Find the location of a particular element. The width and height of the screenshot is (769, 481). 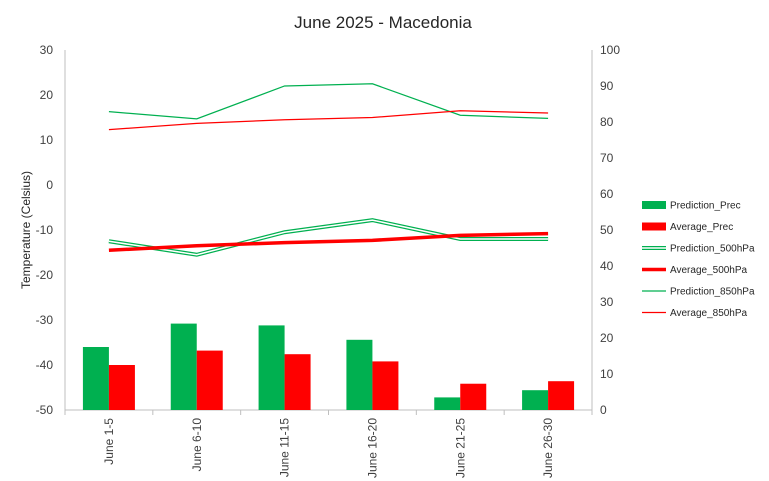

y2-tick-label: 20 is located at coordinates (607, 338).